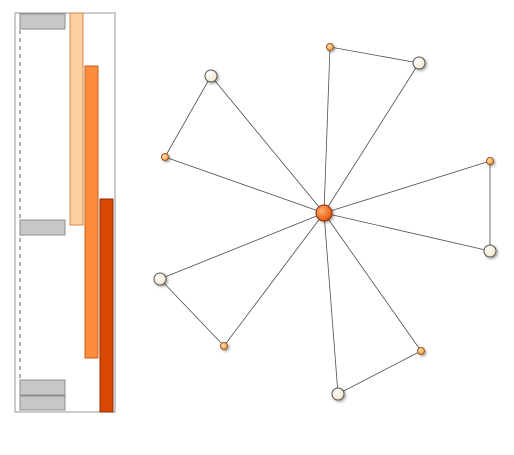 The width and height of the screenshot is (514, 455). I want to click on node-n9, so click(165, 157).